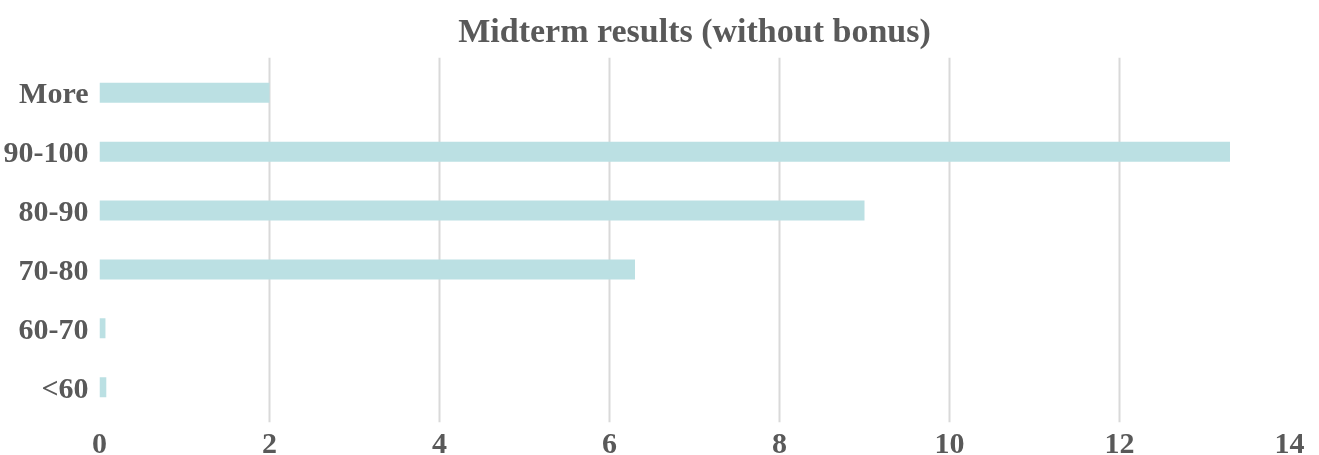 The width and height of the screenshot is (1319, 455). Describe the element at coordinates (46, 152) in the screenshot. I see `y-tick-label: 90-100` at that location.